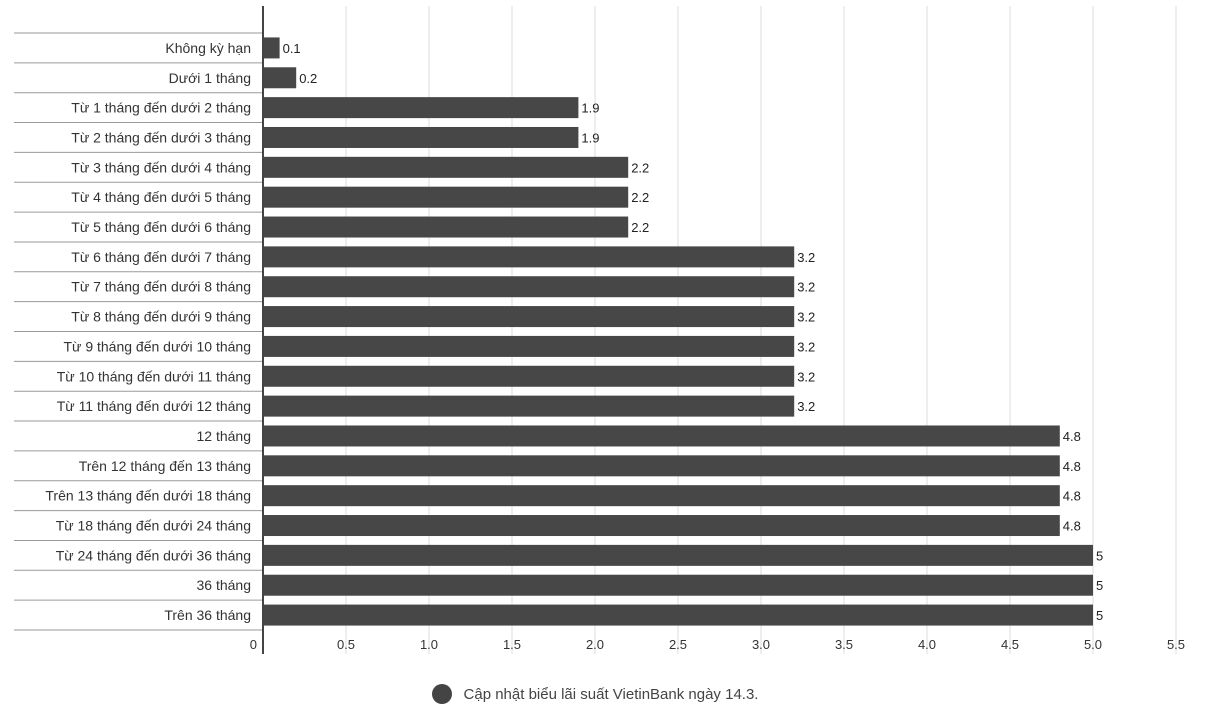 This screenshot has height=716, width=1212. Describe the element at coordinates (1176, 644) in the screenshot. I see `x-tick-label: 5.5` at that location.